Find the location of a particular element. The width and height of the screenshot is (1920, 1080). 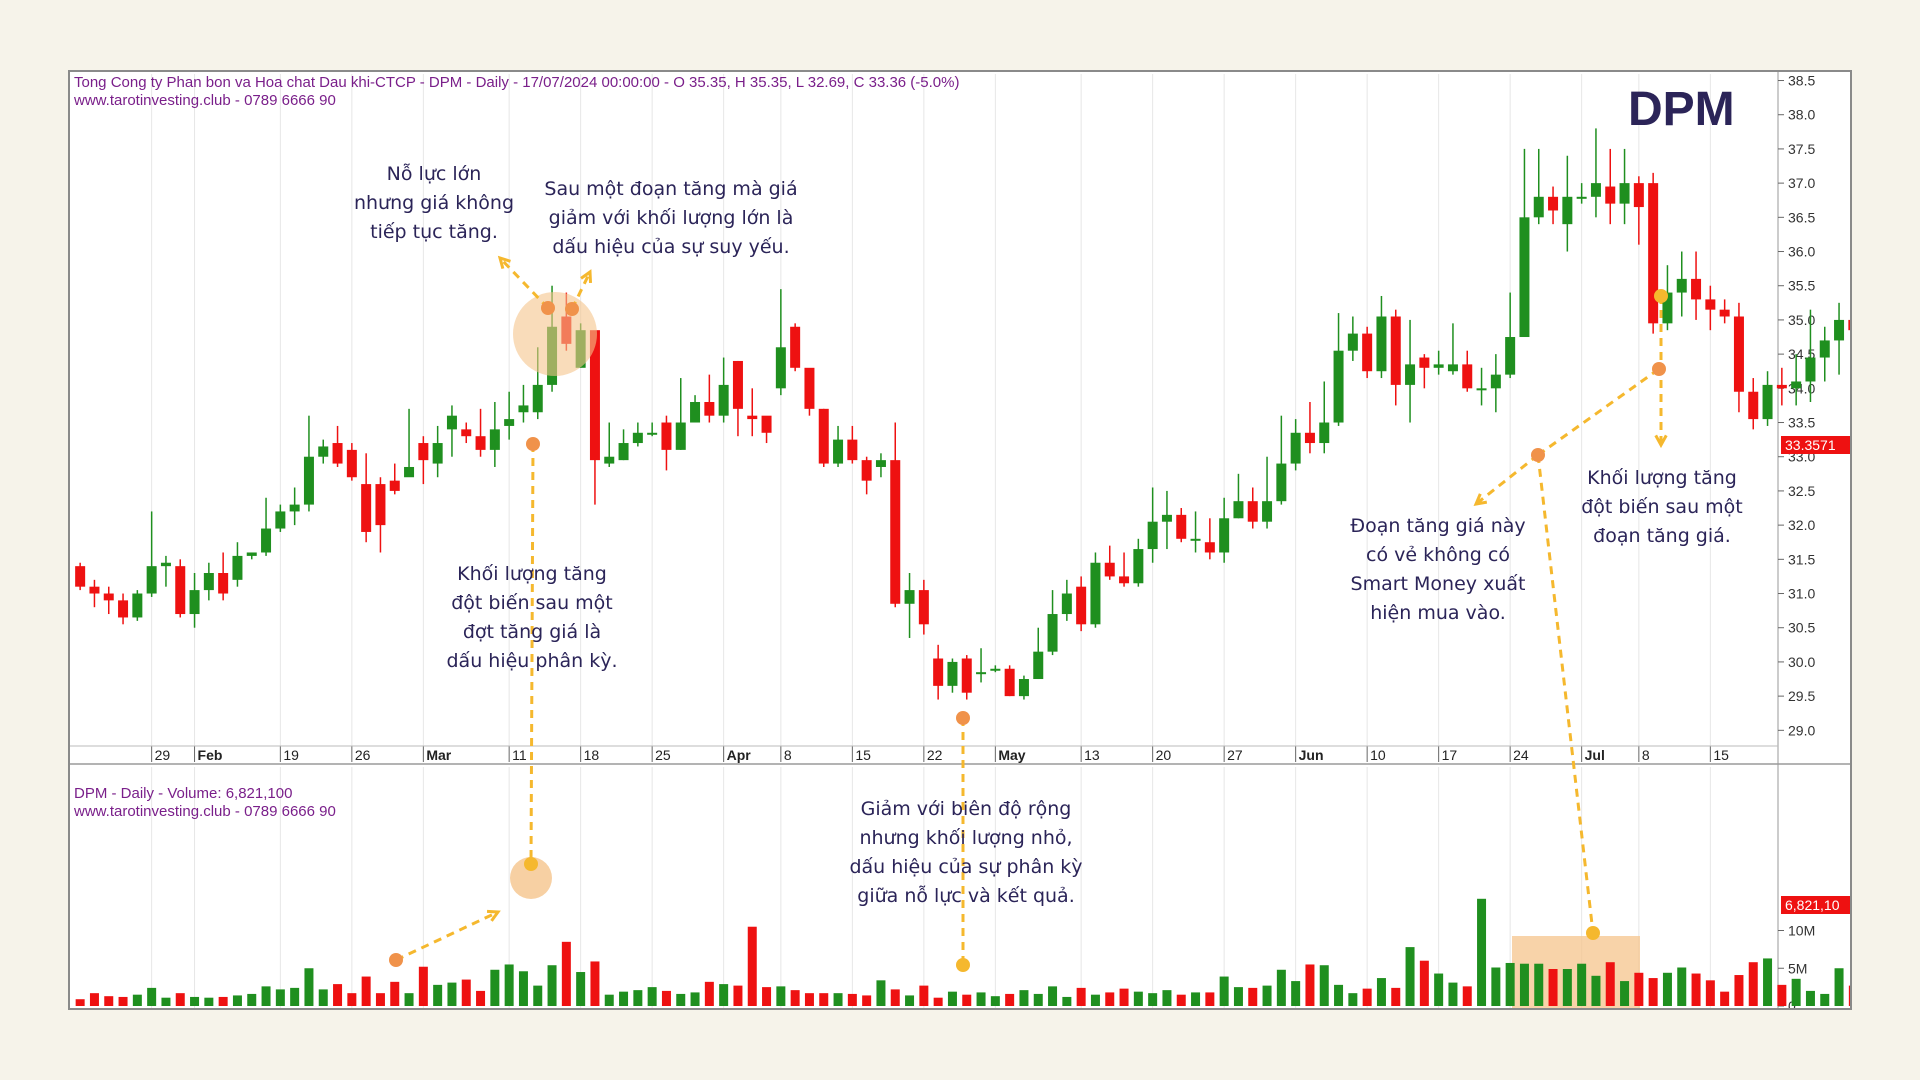

y-tick-label: 36.5 is located at coordinates (1801, 217).